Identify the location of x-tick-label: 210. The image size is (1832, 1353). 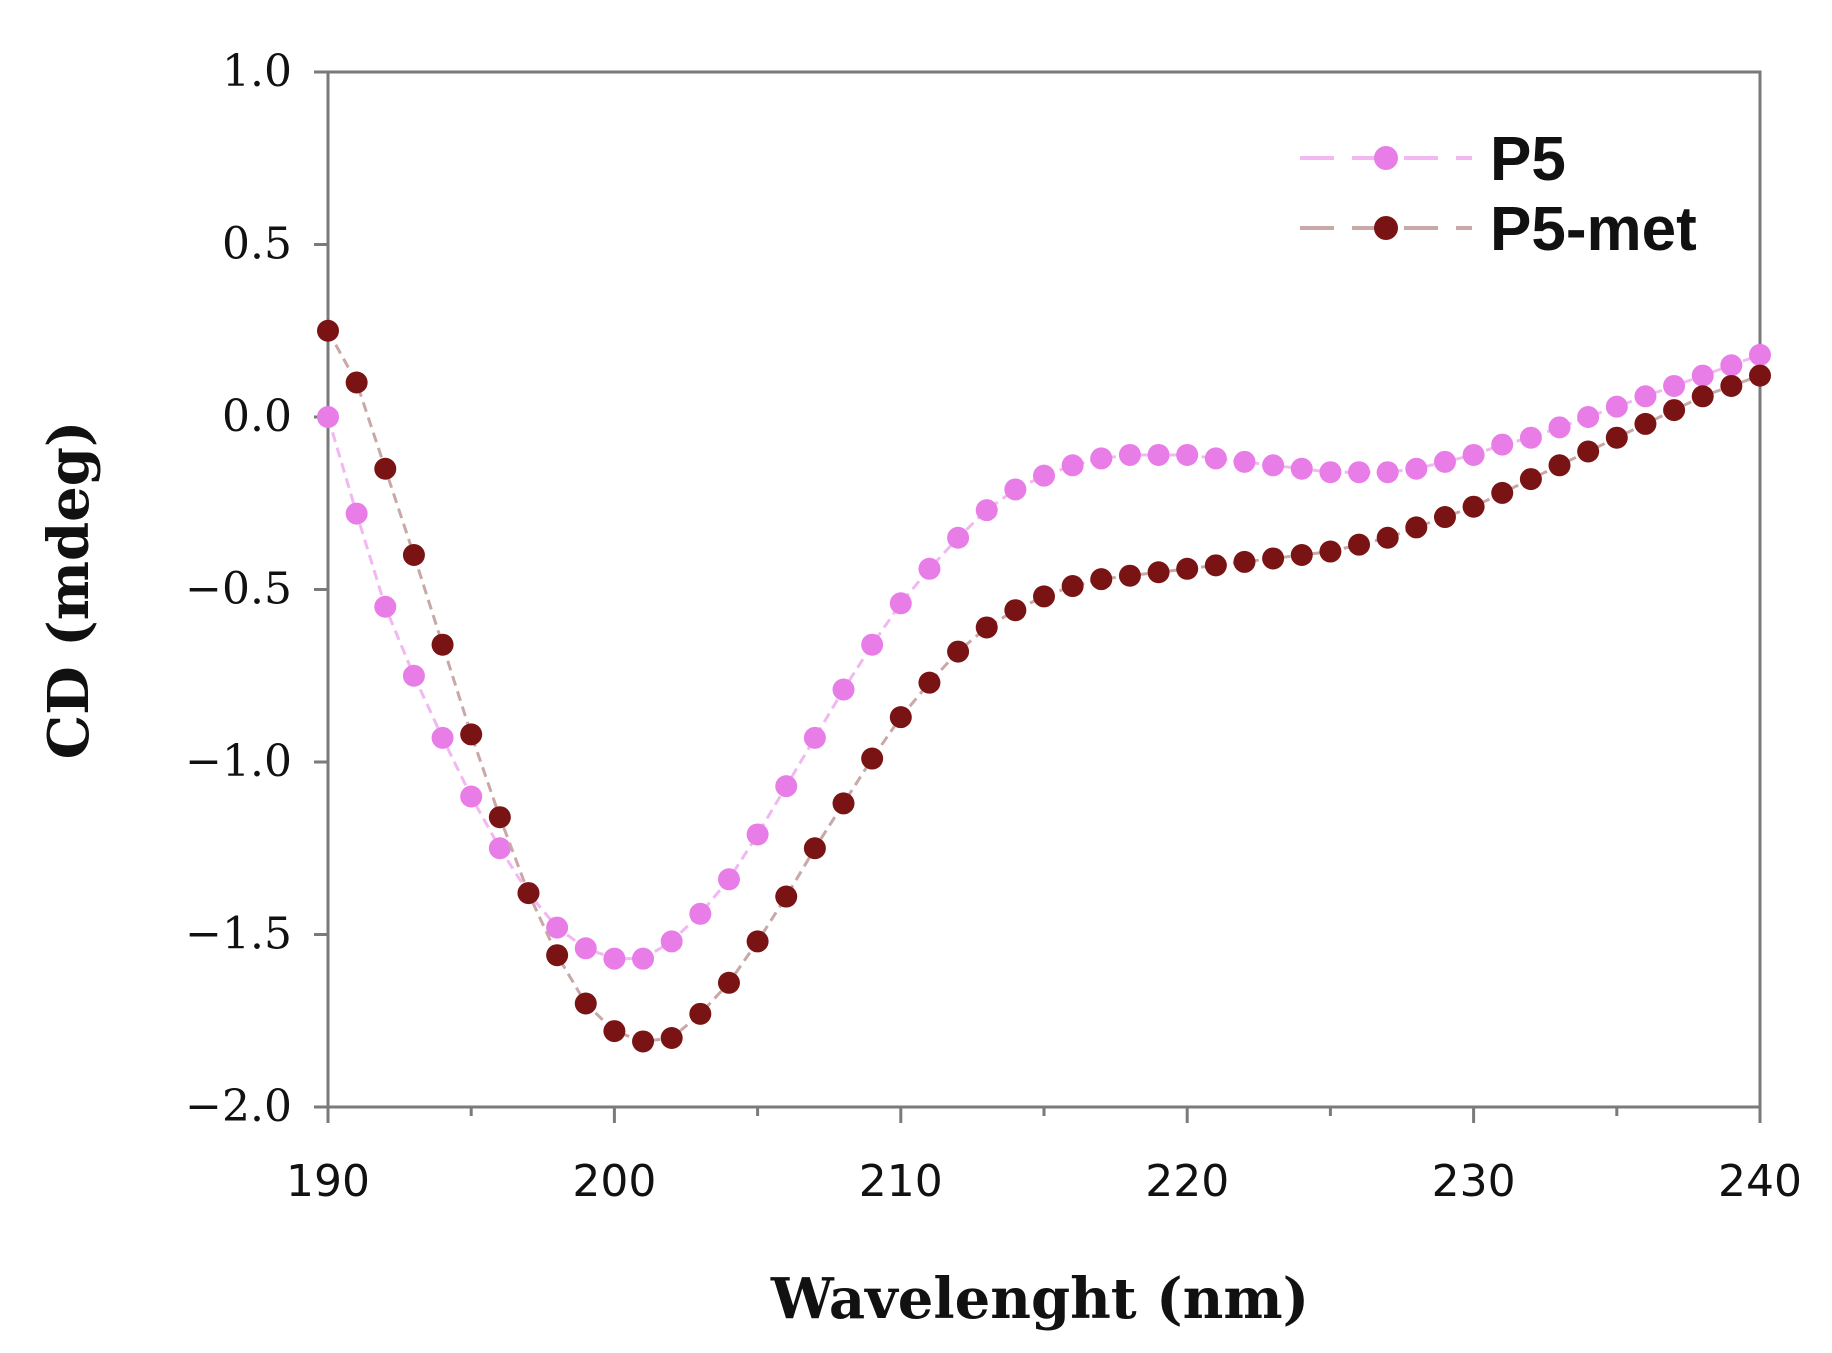
(901, 1181).